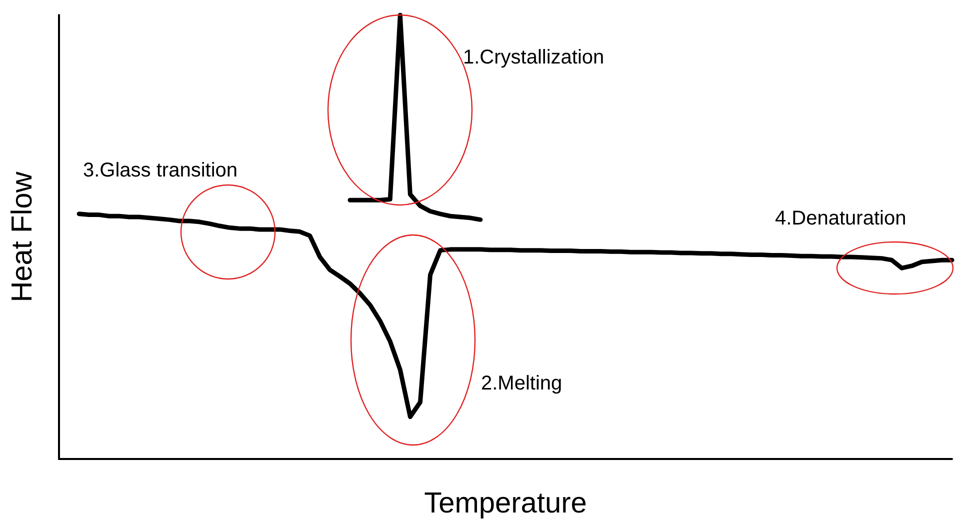 The height and width of the screenshot is (523, 955). I want to click on annotation: 4.Denaturation, so click(840, 218).